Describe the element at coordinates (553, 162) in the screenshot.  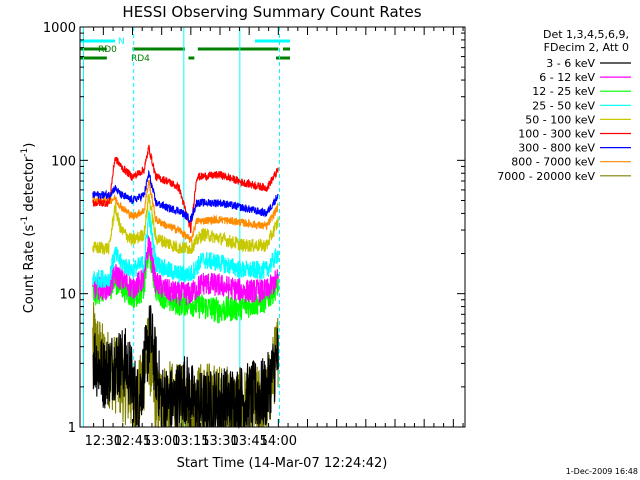
I see `legend-entry-label: 800 - 7000 keV` at that location.